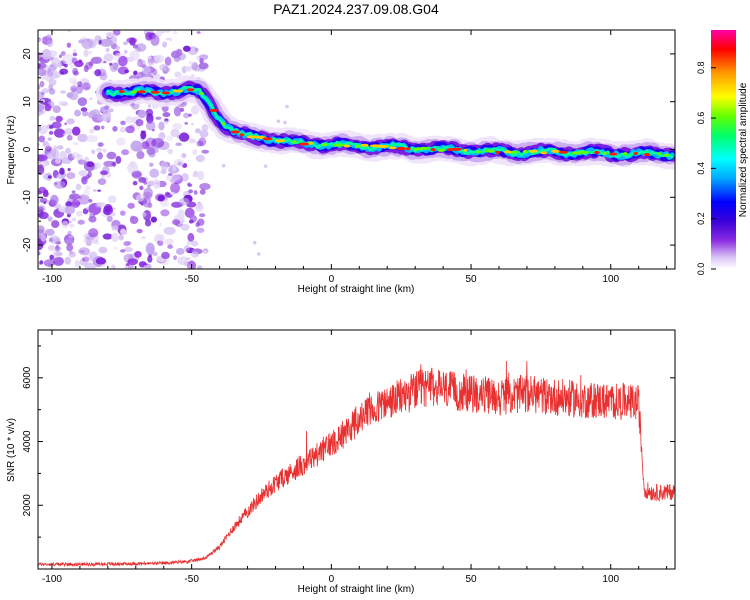  What do you see at coordinates (356, 9) in the screenshot?
I see `figure-title: PAZ1.2024.237.09.08.G04` at bounding box center [356, 9].